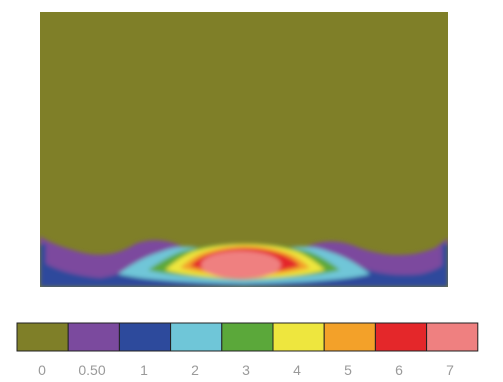  Describe the element at coordinates (42, 370) in the screenshot. I see `colorbar-tick-label: 0` at that location.